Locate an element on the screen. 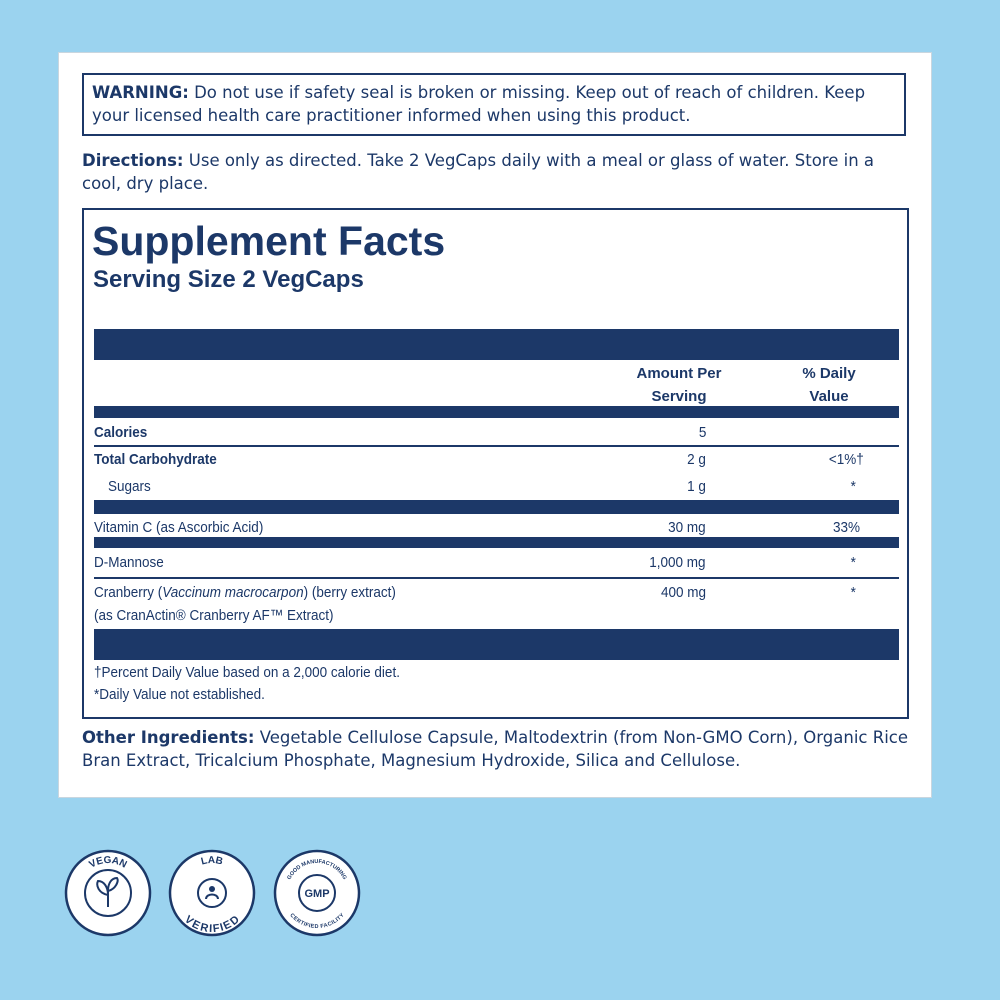 The image size is (1000, 1000). warning-label: WARNING: is located at coordinates (140, 92).